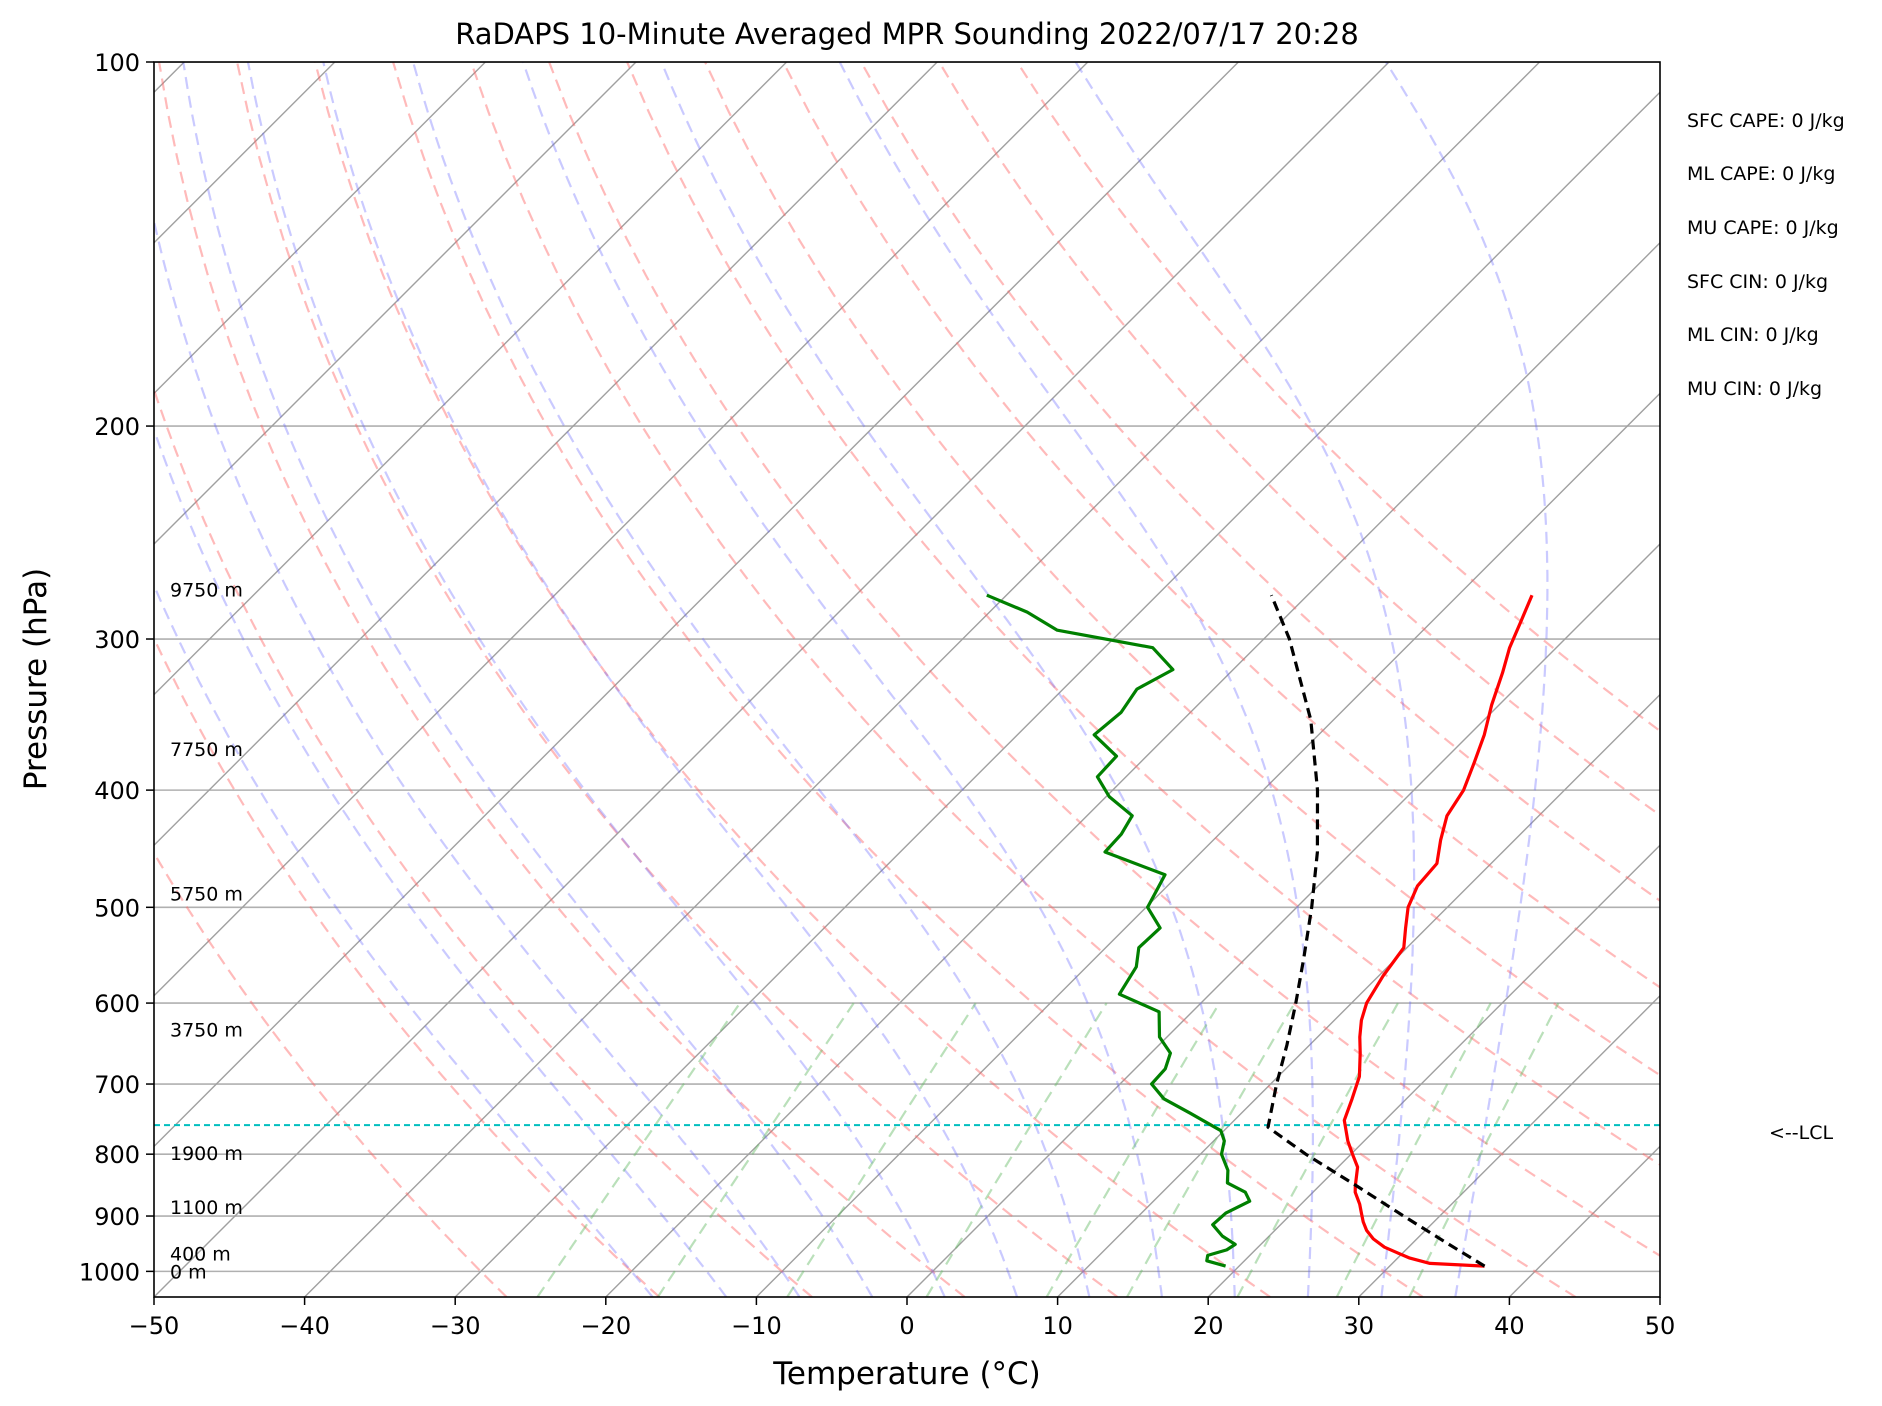  I want to click on stat-ml-cape: ML CAPE: 0 J/kg, so click(1761, 174).